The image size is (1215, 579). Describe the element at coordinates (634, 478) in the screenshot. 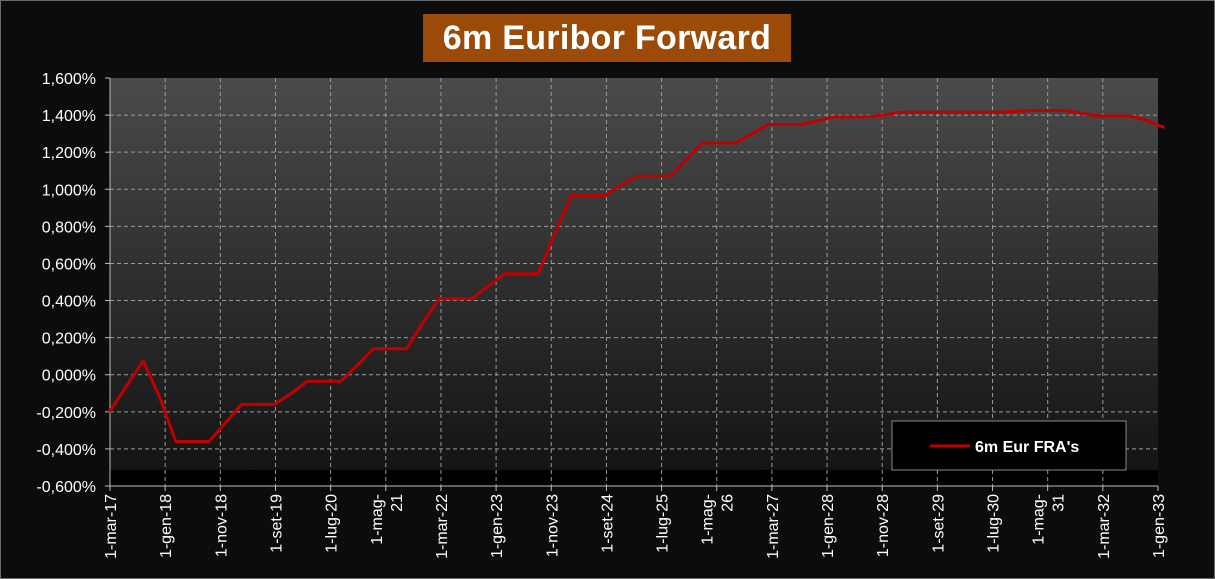

I see `plot-bottom-band` at that location.